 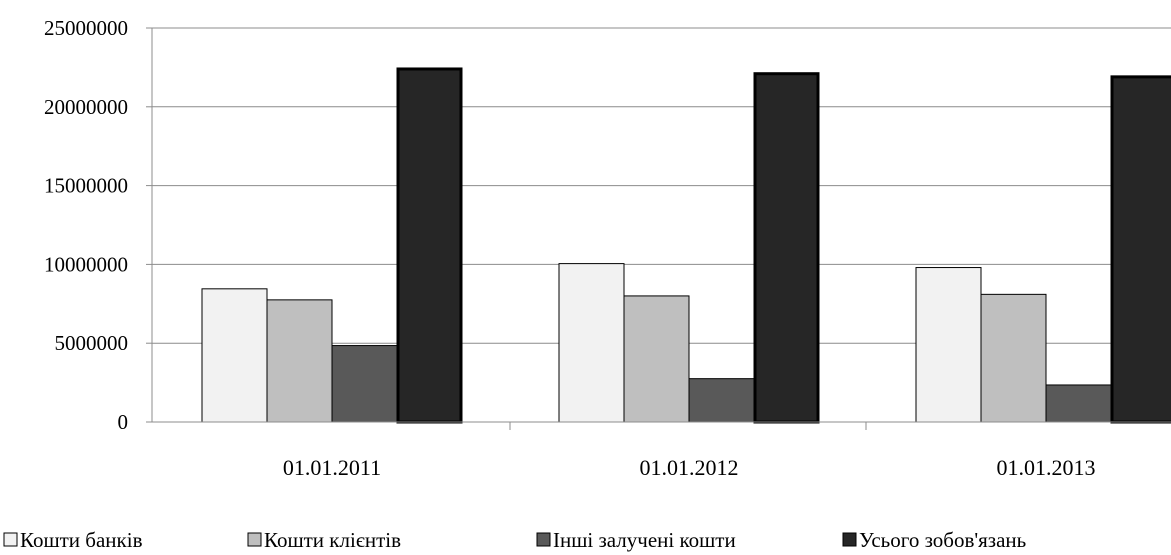 What do you see at coordinates (661, 450) in the screenshot?
I see `x-axis: 01.01.2011 01.01.2012 01.01.2013` at bounding box center [661, 450].